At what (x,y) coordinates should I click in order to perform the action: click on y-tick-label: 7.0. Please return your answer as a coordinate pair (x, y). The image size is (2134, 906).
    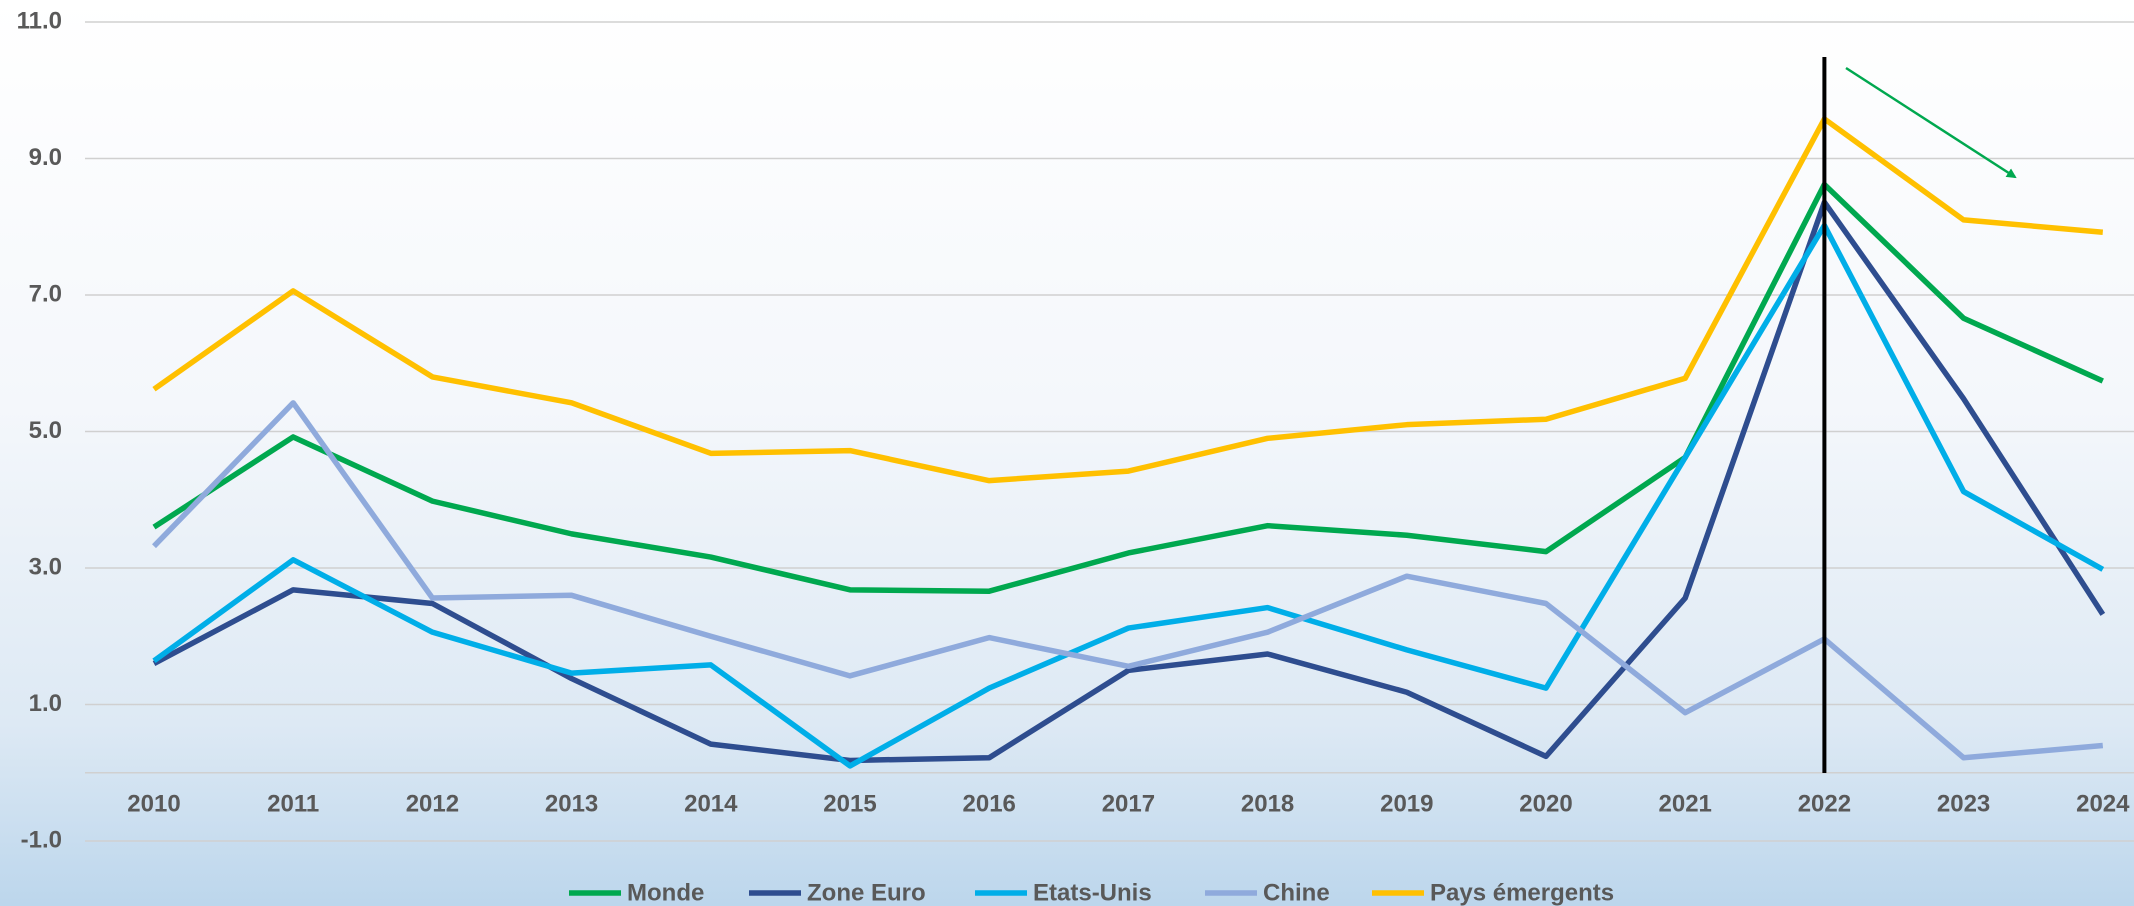
    Looking at the image, I should click on (45, 293).